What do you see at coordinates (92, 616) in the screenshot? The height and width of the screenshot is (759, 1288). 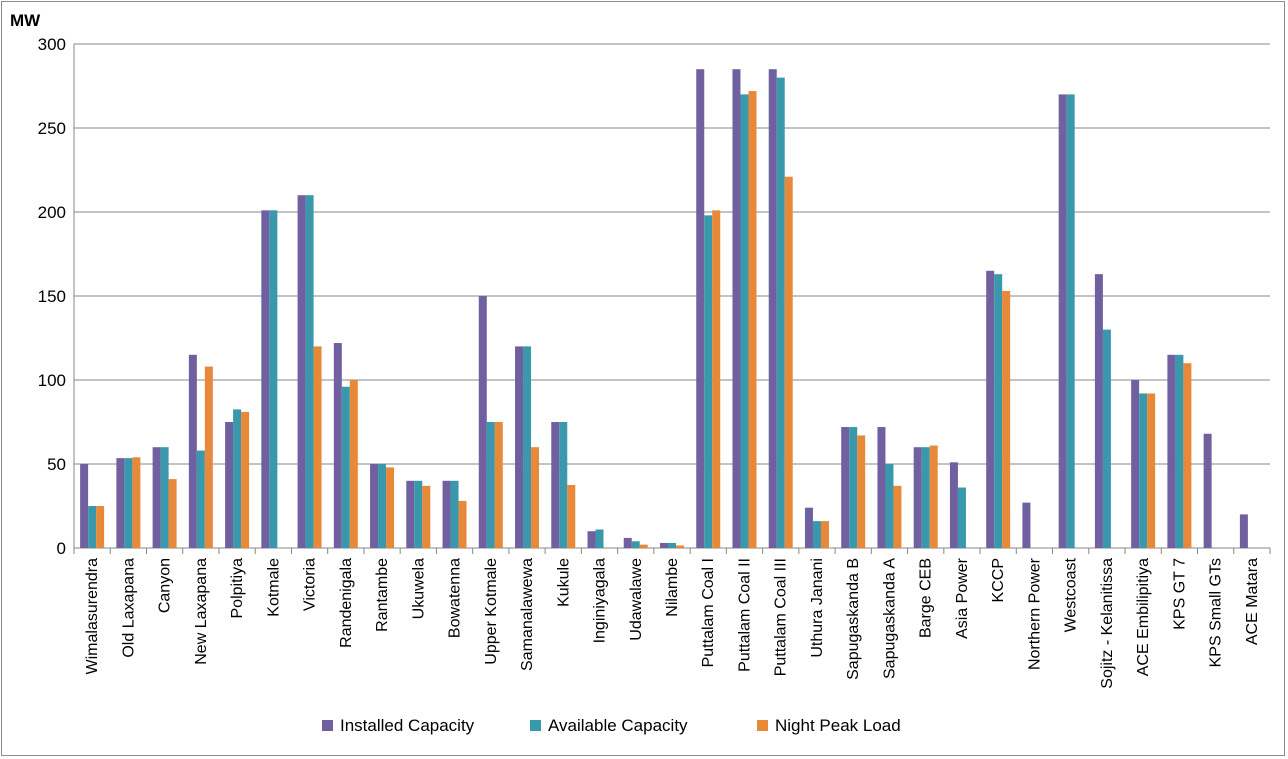 I see `x-category-label: Wimalasurendra` at bounding box center [92, 616].